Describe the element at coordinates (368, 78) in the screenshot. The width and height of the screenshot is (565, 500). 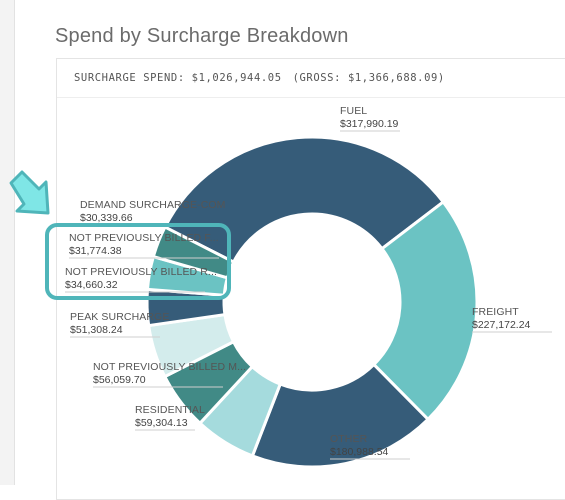
I see `gross-total: (GROSS: $1,366,688.09)` at that location.